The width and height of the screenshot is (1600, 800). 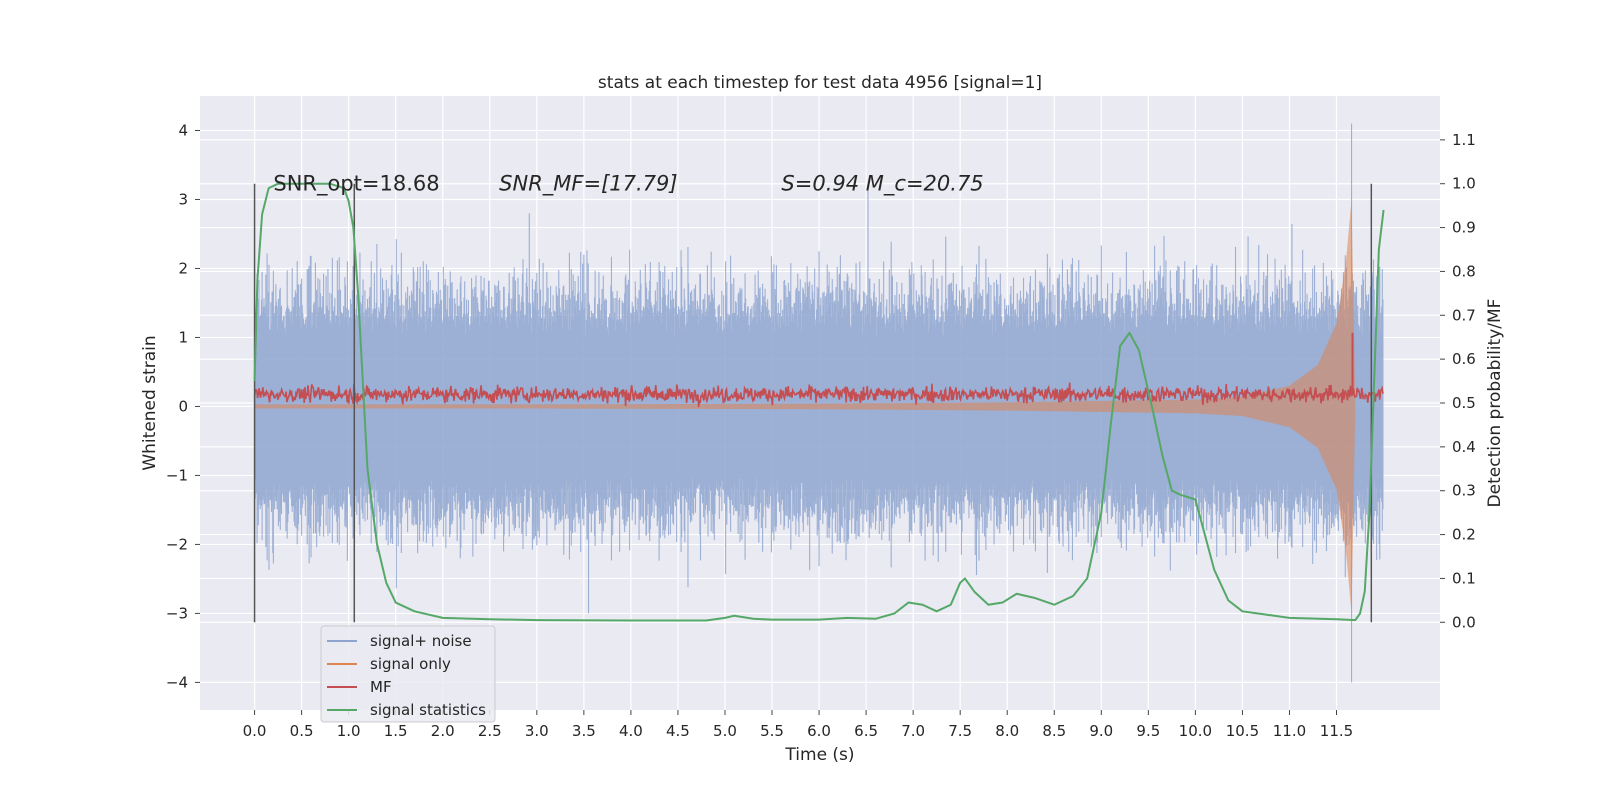 I want to click on y2-tick-label: 0.7, so click(x=1464, y=315).